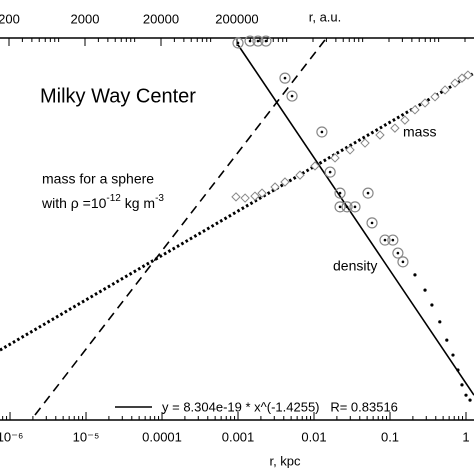  Describe the element at coordinates (113, 198) in the screenshot. I see `annotation-part: -12` at that location.